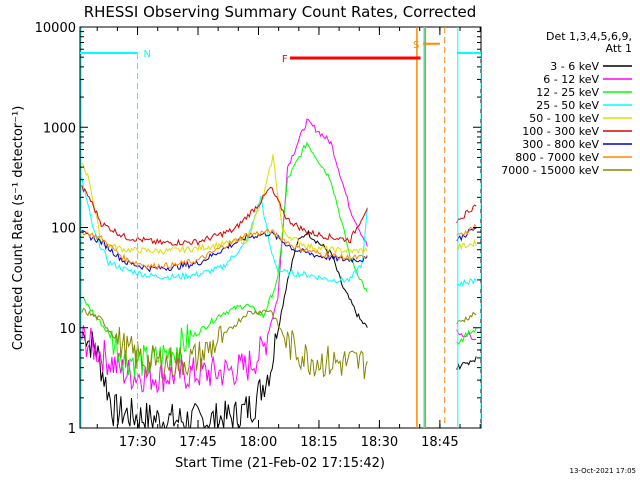 This screenshot has width=640, height=480. I want to click on legend-label: 7000 - 15000 keV, so click(550, 170).